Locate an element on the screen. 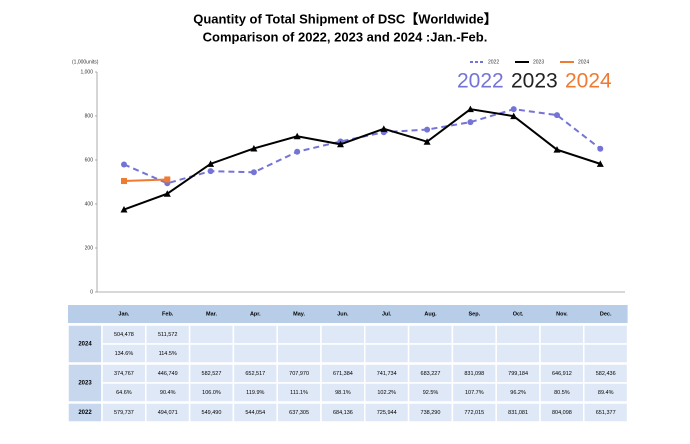 The image size is (690, 444). table-cell: 652,517 is located at coordinates (255, 374).